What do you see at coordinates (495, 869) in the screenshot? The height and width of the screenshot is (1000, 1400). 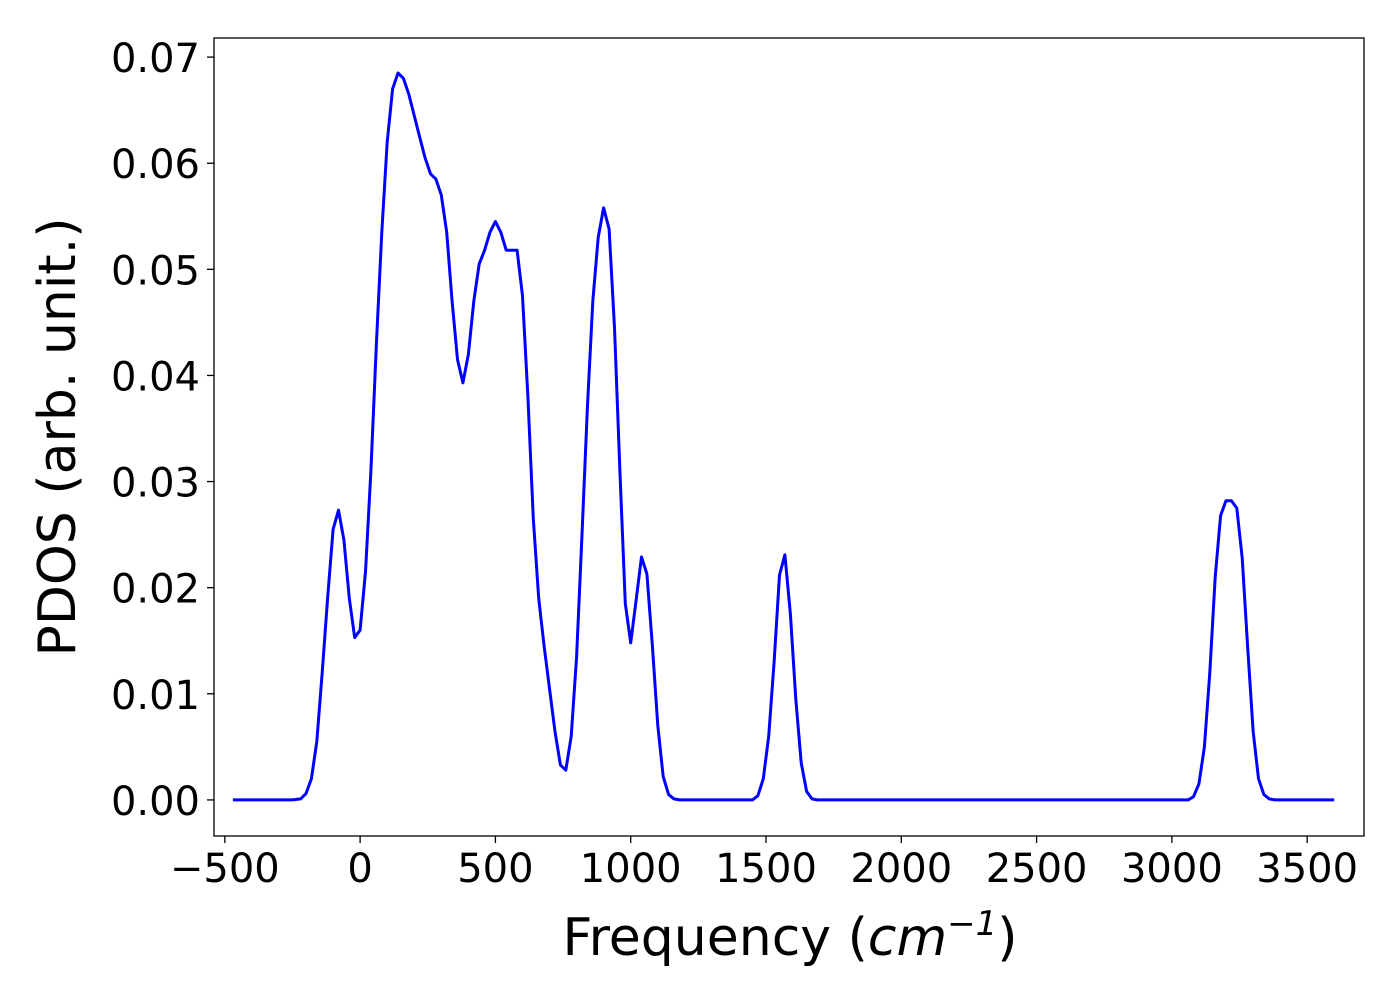 I see `x-tick-label: 500` at bounding box center [495, 869].